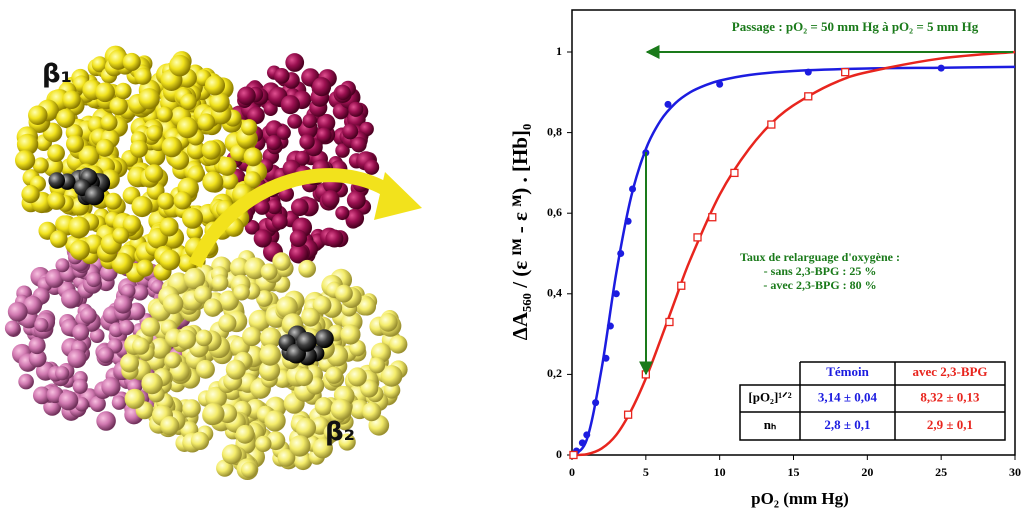 The image size is (1035, 532). What do you see at coordinates (57, 74) in the screenshot?
I see `beta1-label: β₁` at bounding box center [57, 74].